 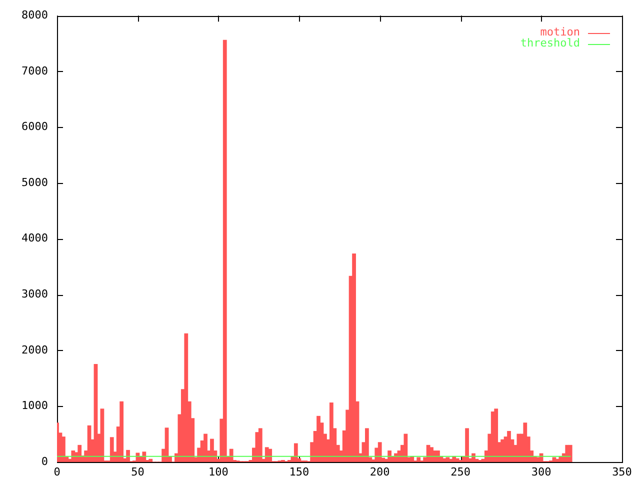 What do you see at coordinates (622, 471) in the screenshot?
I see `x-tick-label: 350` at bounding box center [622, 471].